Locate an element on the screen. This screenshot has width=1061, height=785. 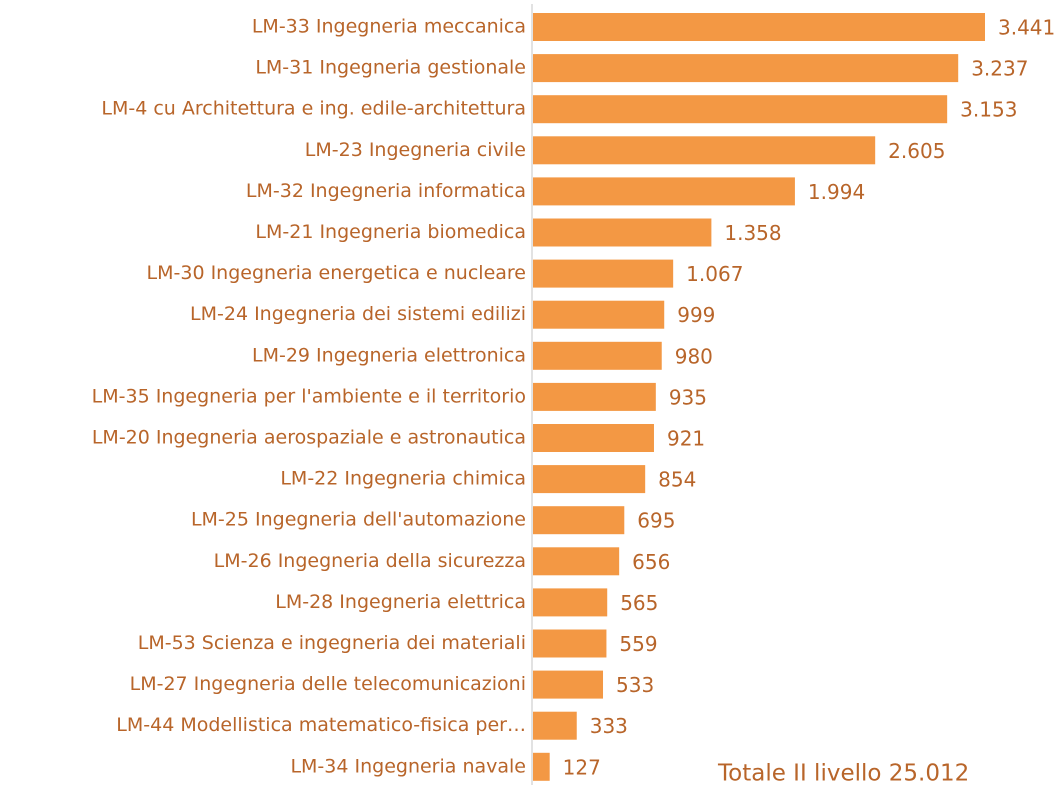
category-label: LM-26 Ingegneria della sicurezza is located at coordinates (370, 561).